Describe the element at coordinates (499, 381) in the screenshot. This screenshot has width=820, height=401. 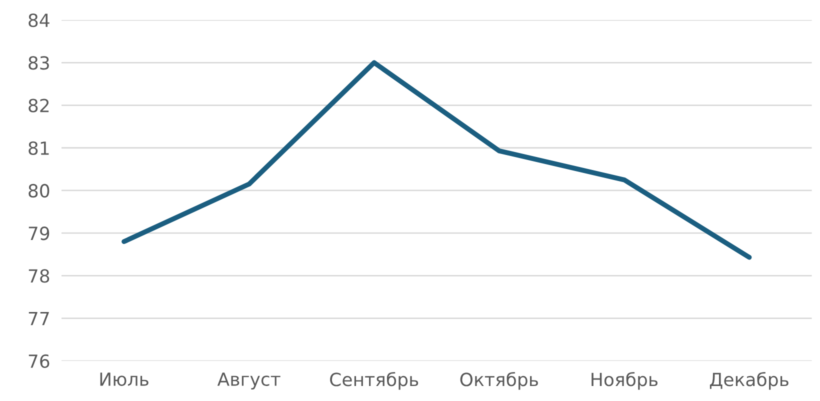
I see `x-tick-label: Октябрь` at that location.